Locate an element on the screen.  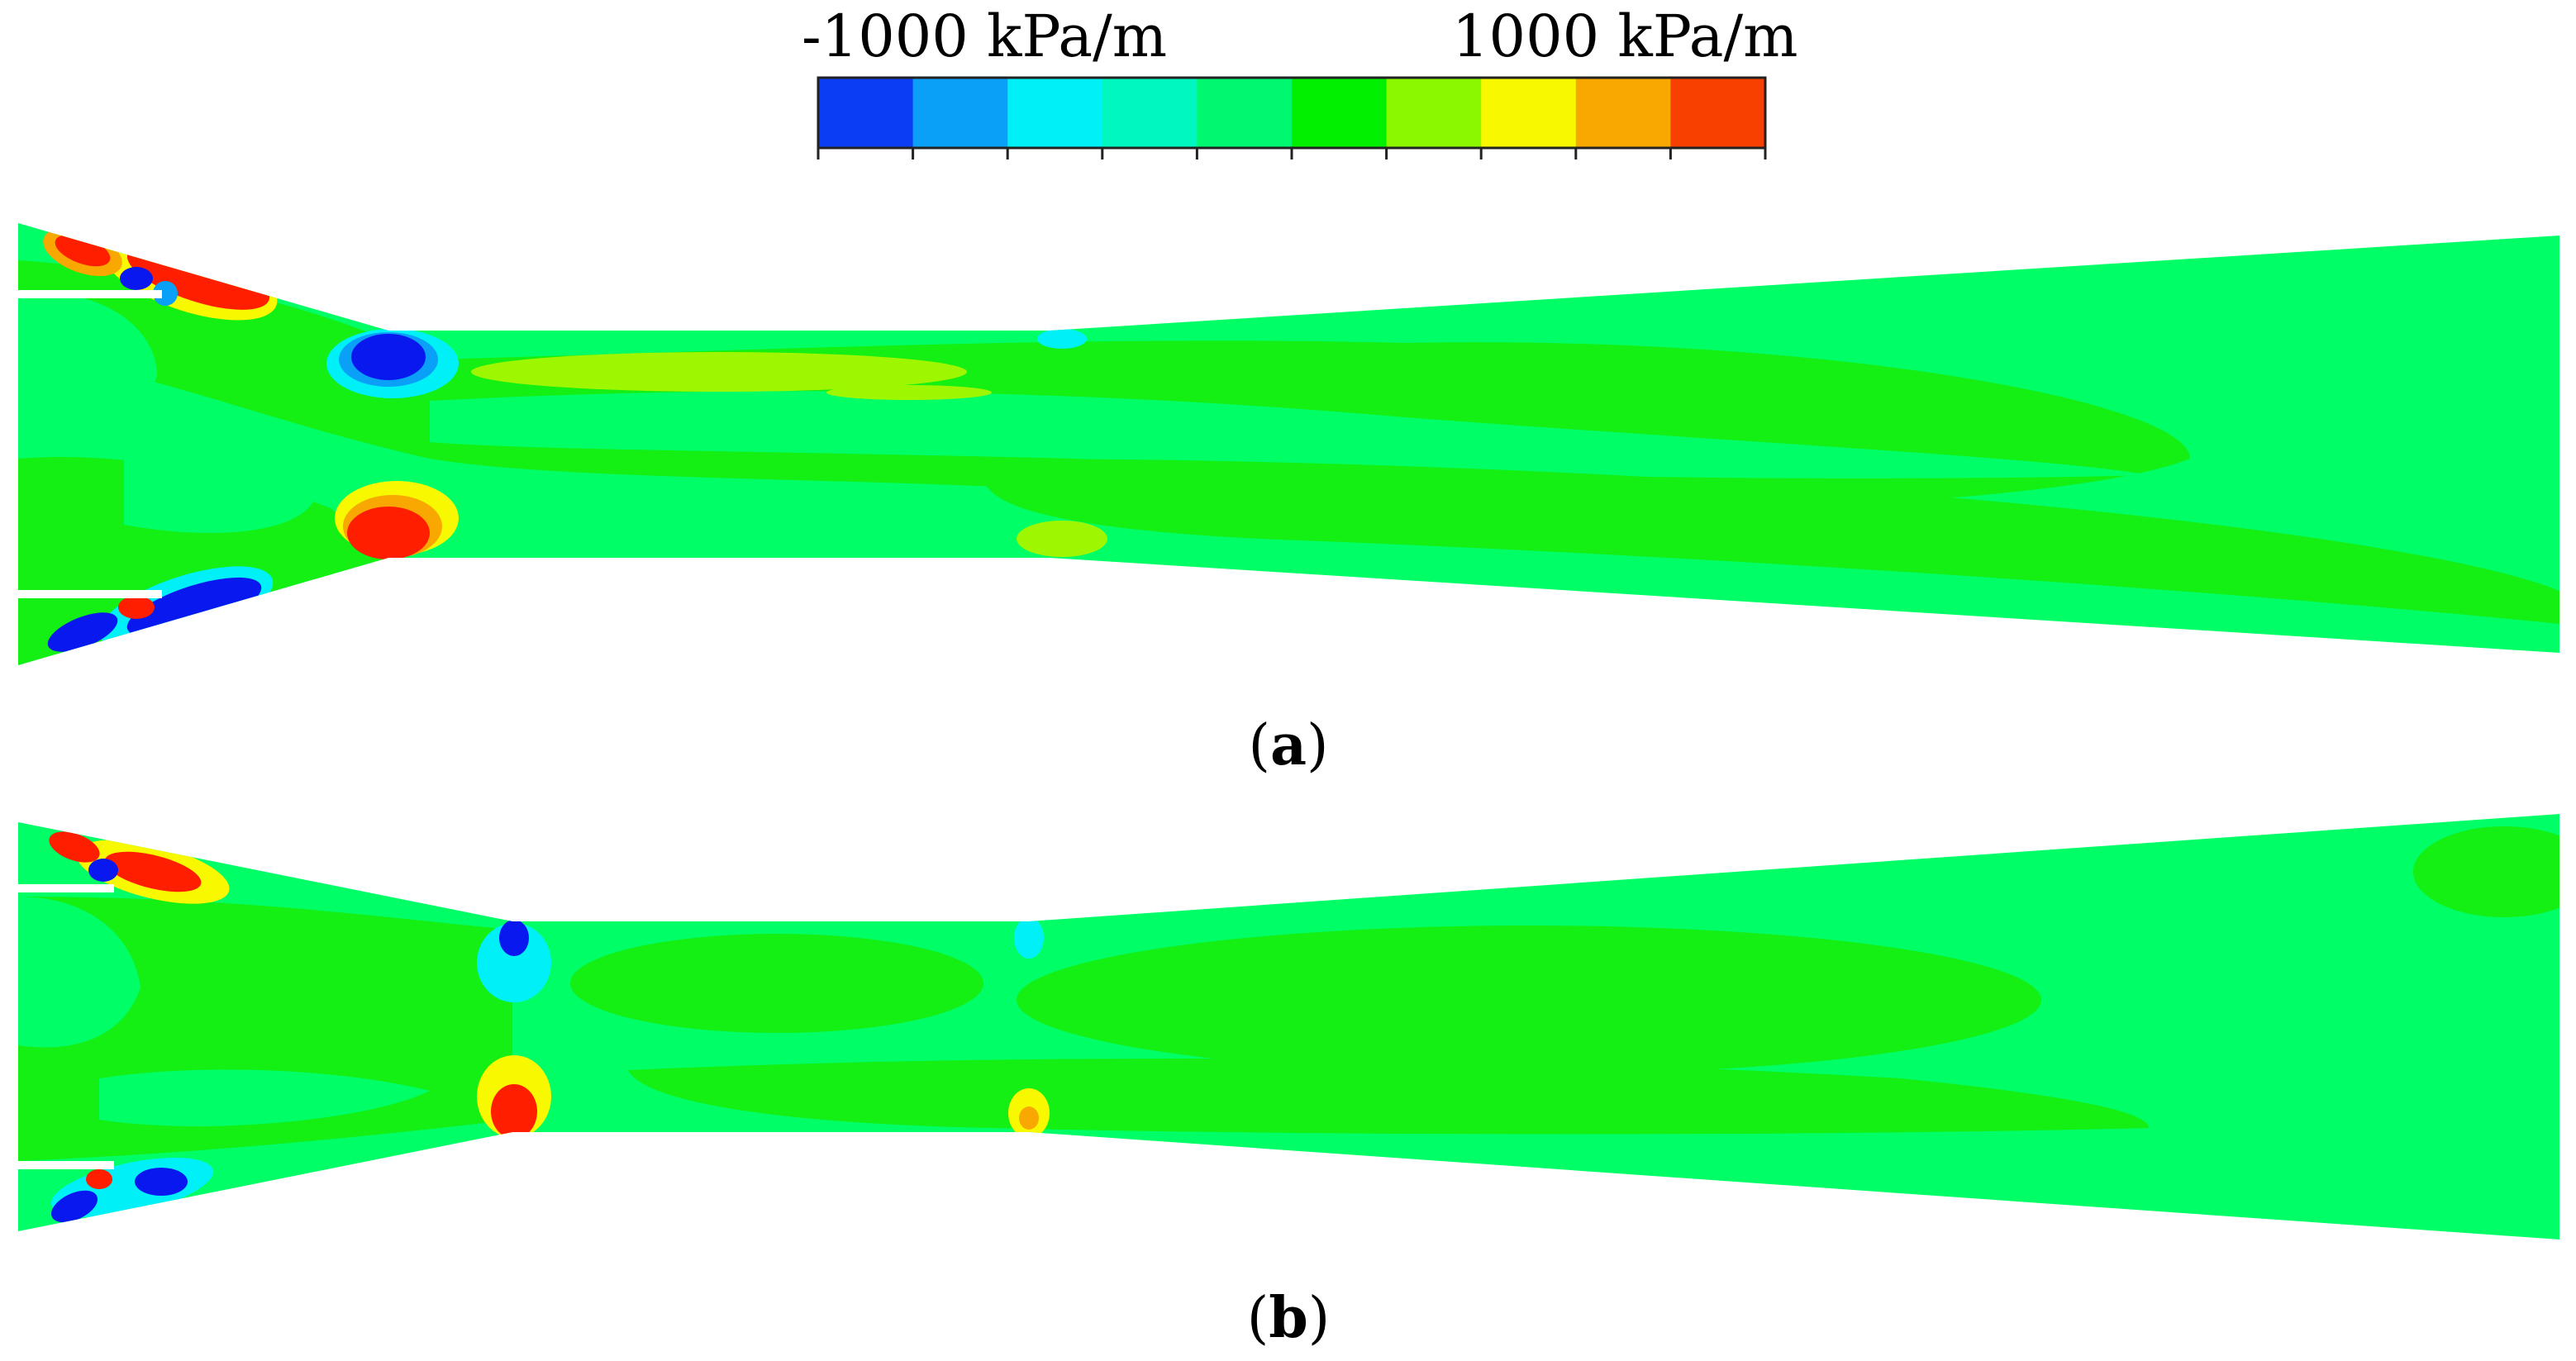
field-region-mid-outlet is located at coordinates (2486, 871).